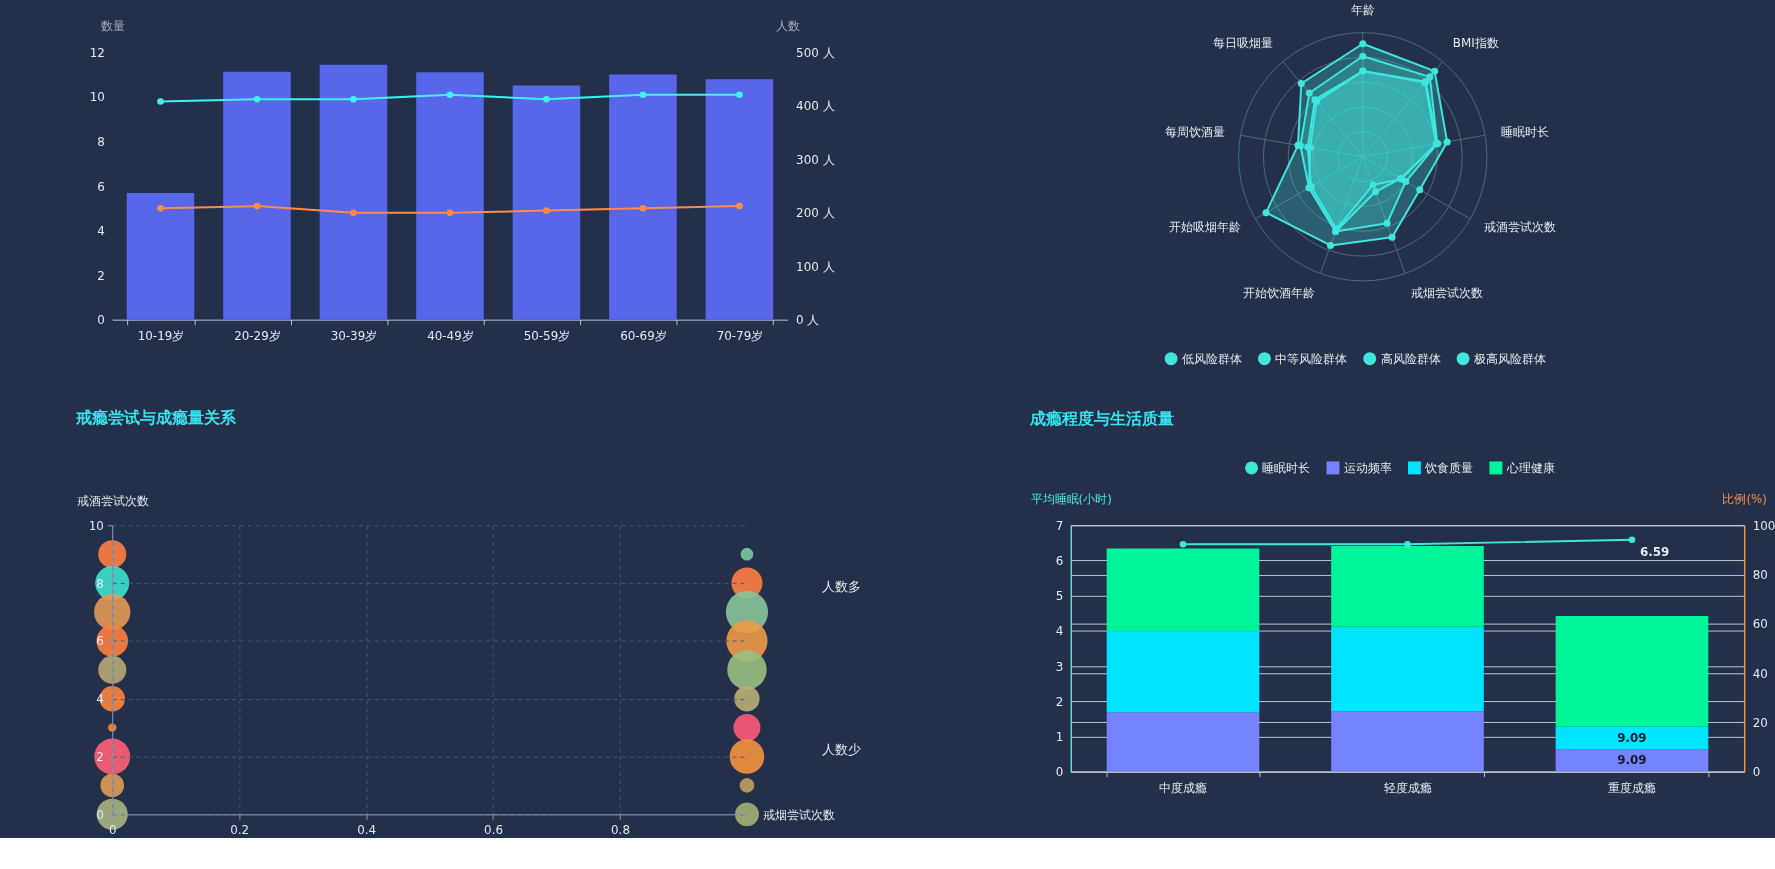 Image resolution: width=1775 pixels, height=869 pixels. What do you see at coordinates (788, 26) in the screenshot?
I see `y2-axis-title: 人数` at bounding box center [788, 26].